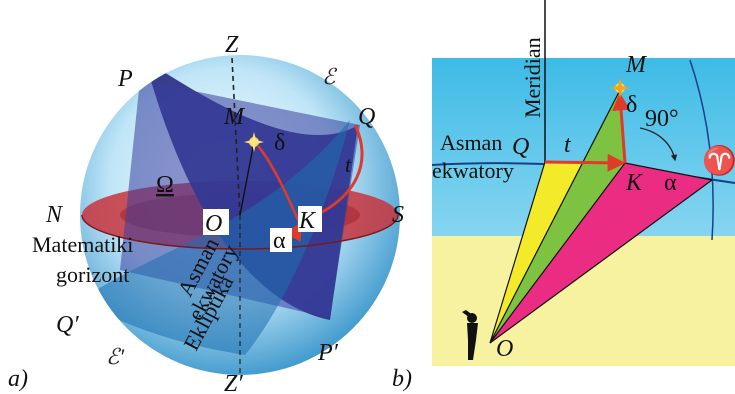  Describe the element at coordinates (115, 356) in the screenshot. I see `label-ecliptic-bottom: ℰ′` at that location.